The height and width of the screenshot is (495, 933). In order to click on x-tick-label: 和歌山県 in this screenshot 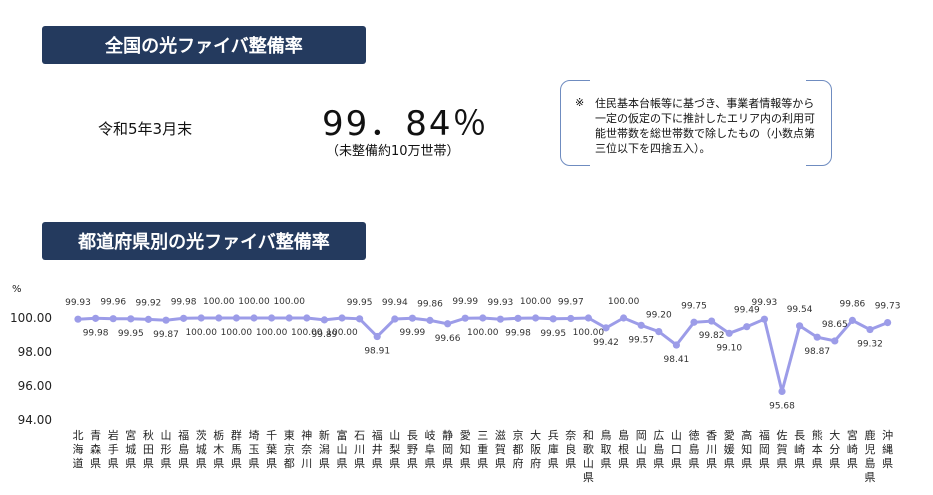, I will do `click(588, 456)`.